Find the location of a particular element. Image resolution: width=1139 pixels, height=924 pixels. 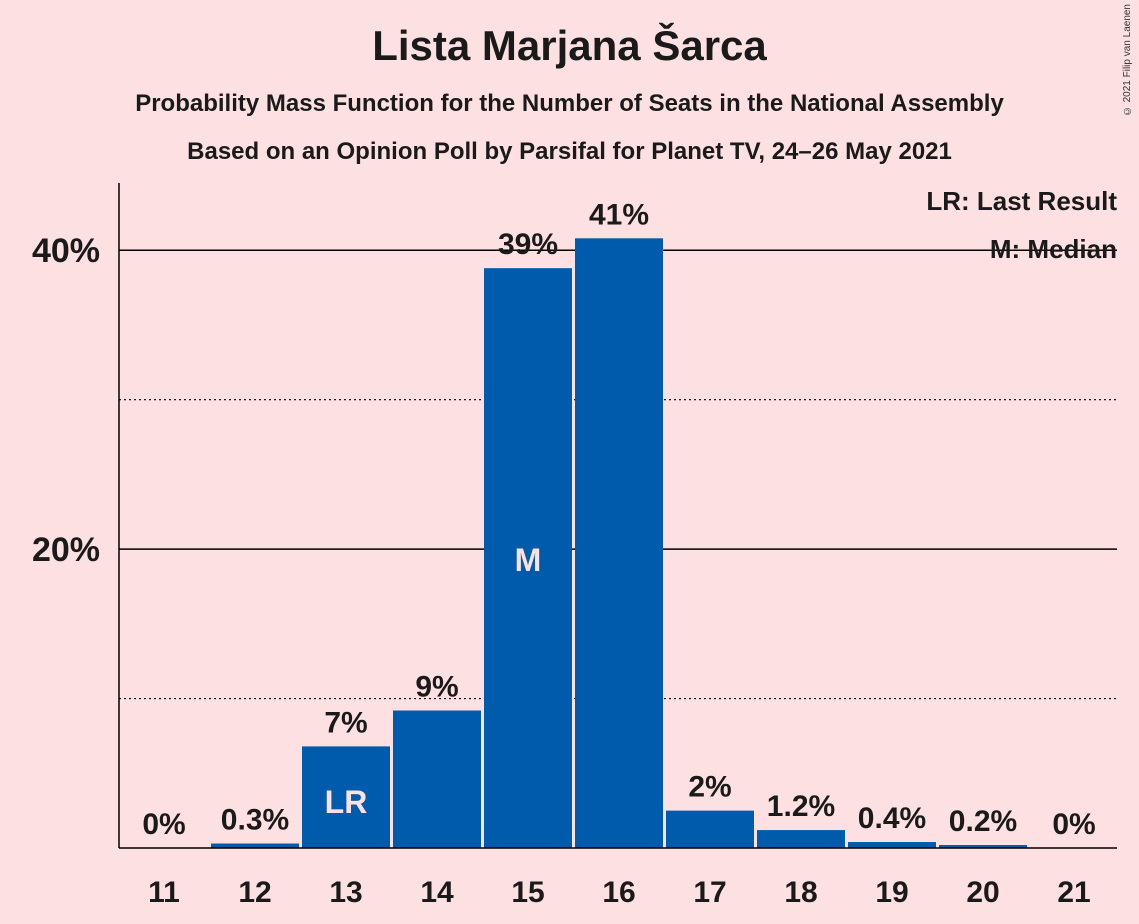

x-tick-label: 18 is located at coordinates (800, 892).